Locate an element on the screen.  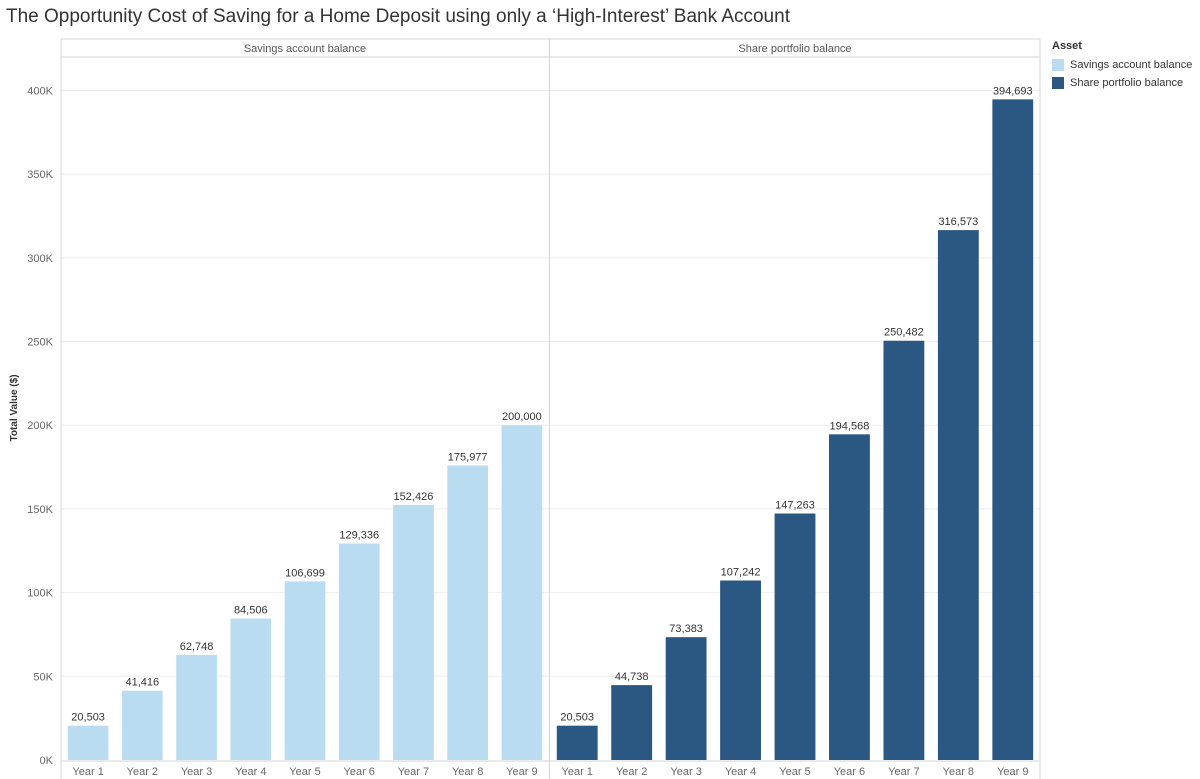
legend-item-shares: Share portfolio balance is located at coordinates (1122, 83).